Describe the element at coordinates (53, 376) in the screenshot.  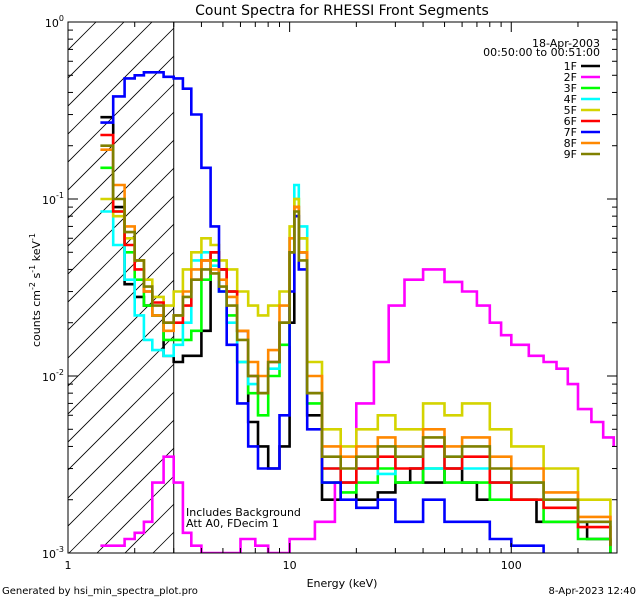
I see `y-tick-label: 10⁻²` at that location.